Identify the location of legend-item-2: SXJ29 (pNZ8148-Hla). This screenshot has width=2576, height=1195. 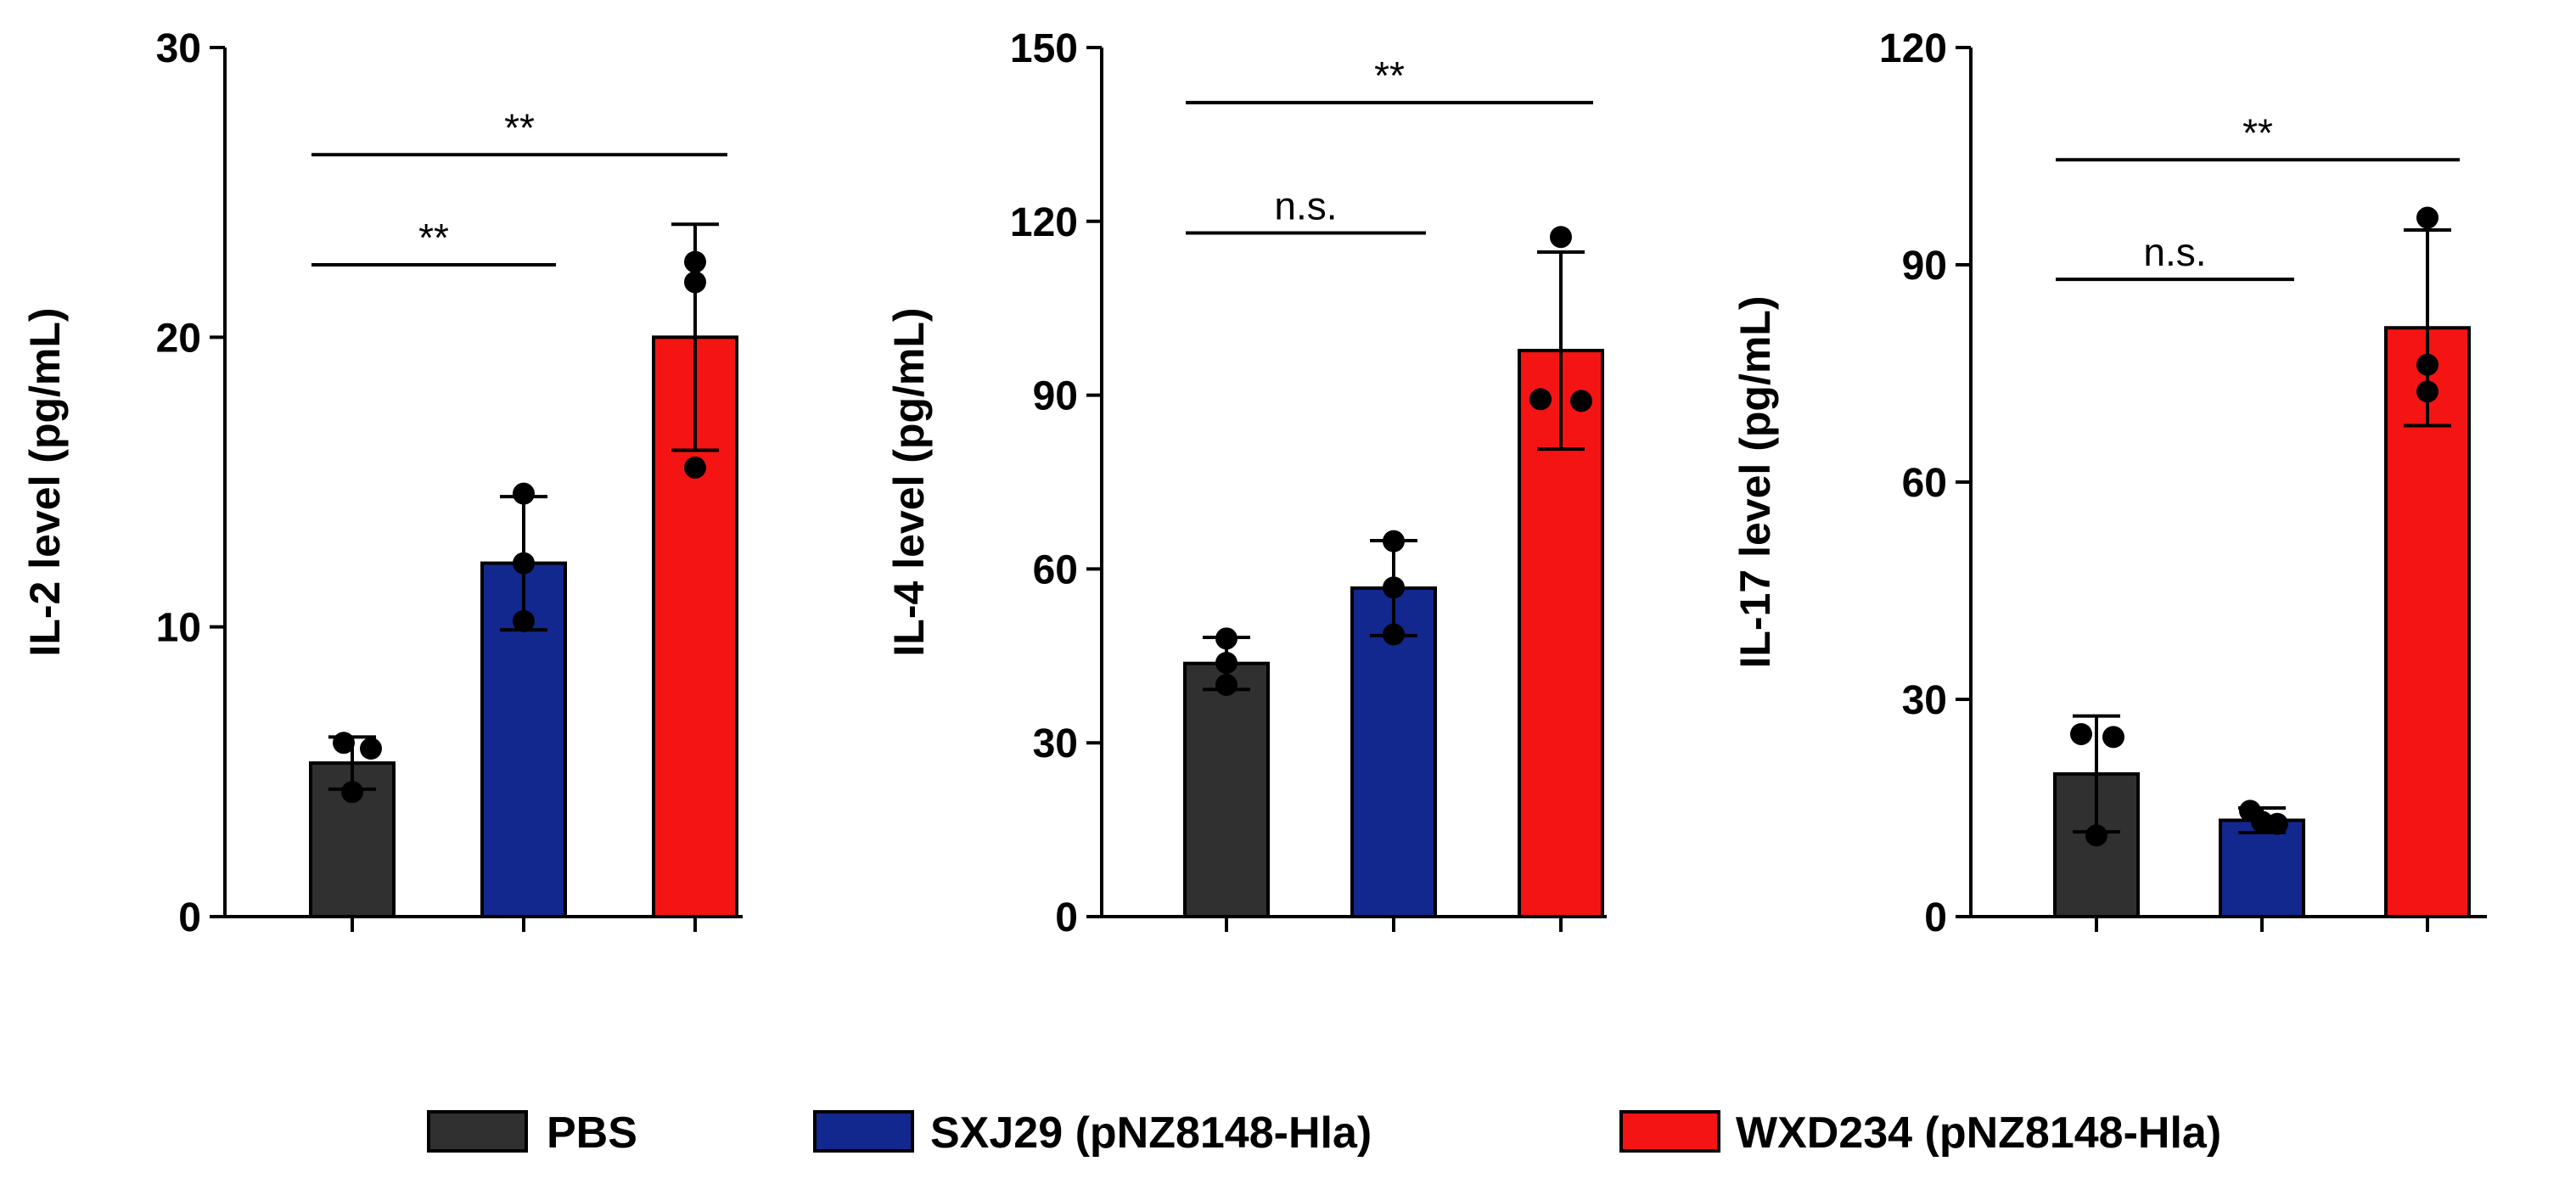
(1092, 1133).